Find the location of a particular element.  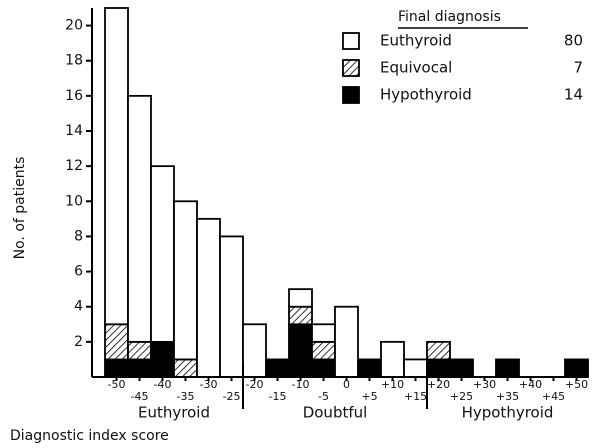

x-tick-label: +50 is located at coordinates (576, 384).